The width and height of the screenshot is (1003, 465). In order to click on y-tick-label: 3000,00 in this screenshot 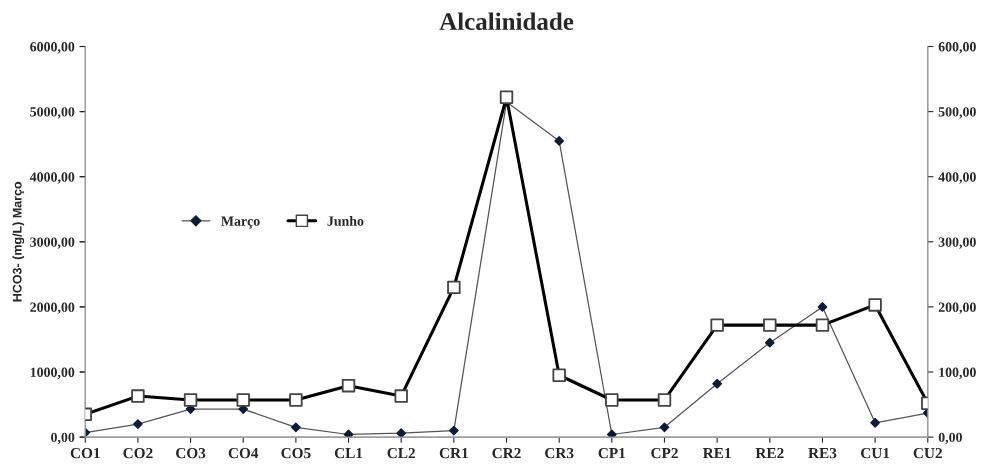, I will do `click(52, 243)`.